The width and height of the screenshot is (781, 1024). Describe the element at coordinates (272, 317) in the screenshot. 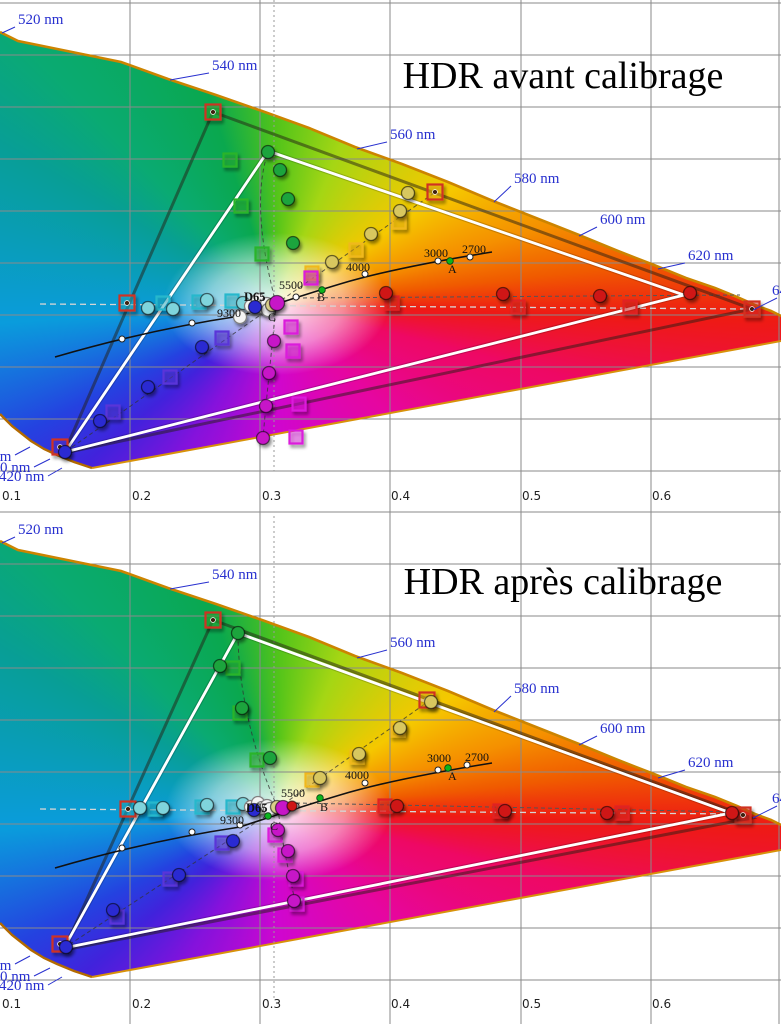

I see `temp-label-C: C` at that location.